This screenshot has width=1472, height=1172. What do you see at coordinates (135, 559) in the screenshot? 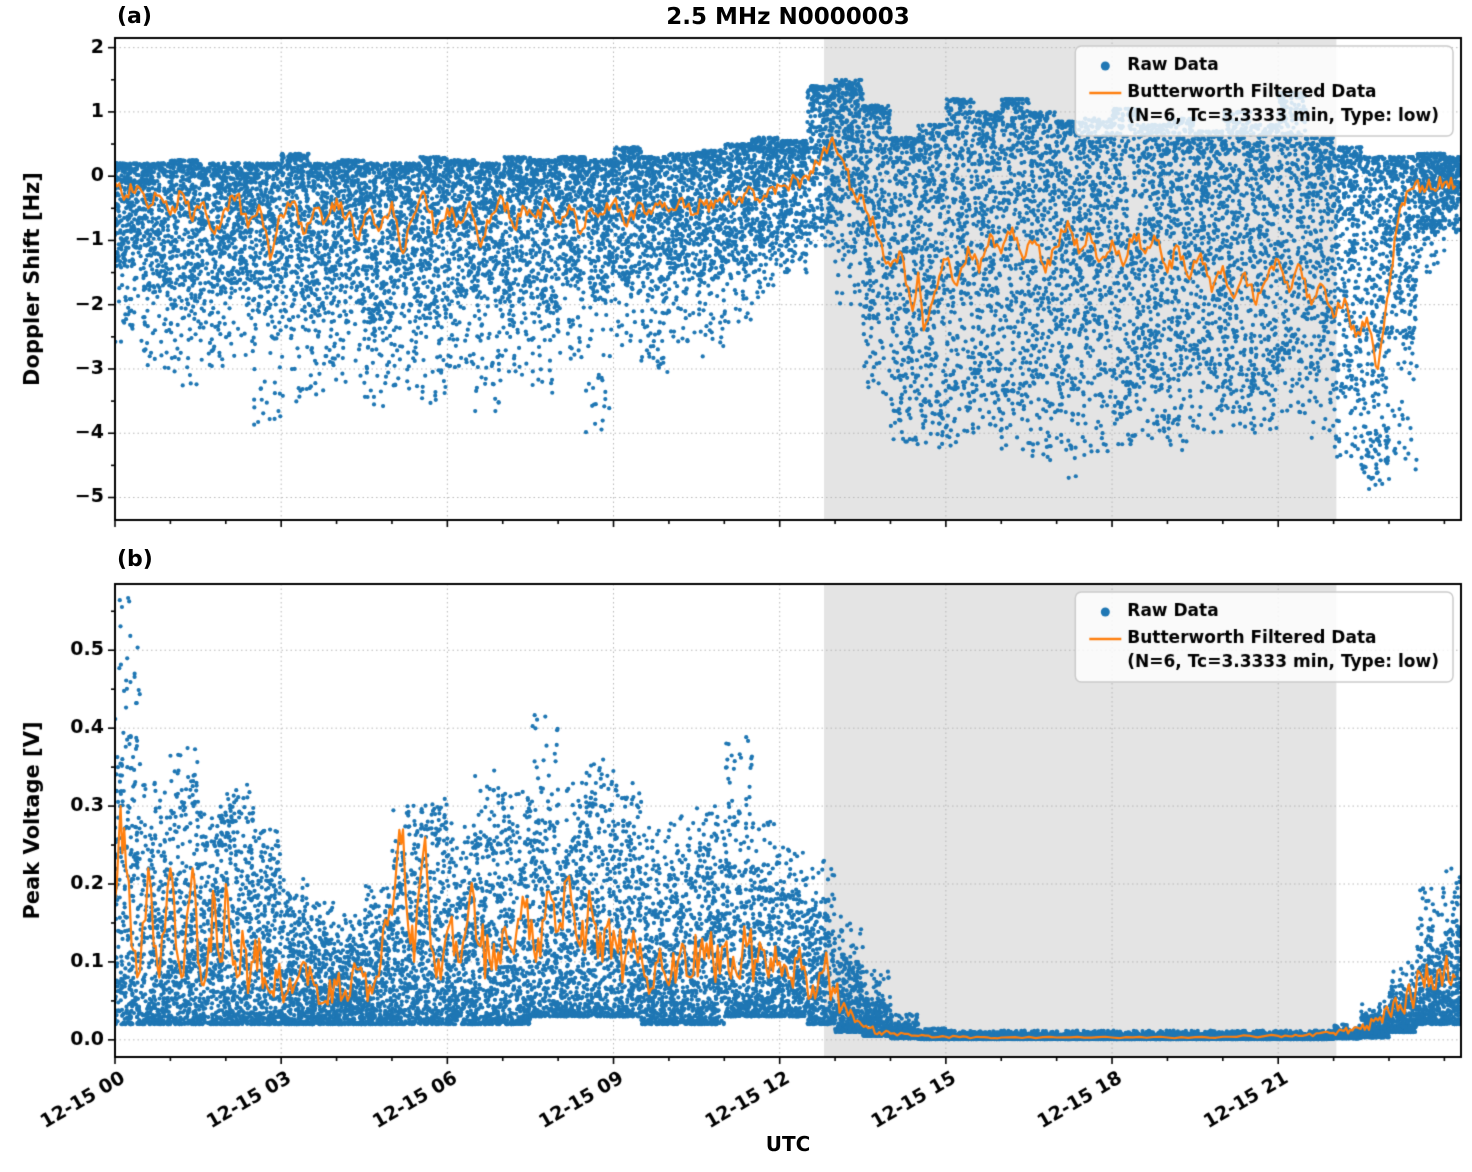
I see `panel-b-label: (b)` at bounding box center [135, 559].